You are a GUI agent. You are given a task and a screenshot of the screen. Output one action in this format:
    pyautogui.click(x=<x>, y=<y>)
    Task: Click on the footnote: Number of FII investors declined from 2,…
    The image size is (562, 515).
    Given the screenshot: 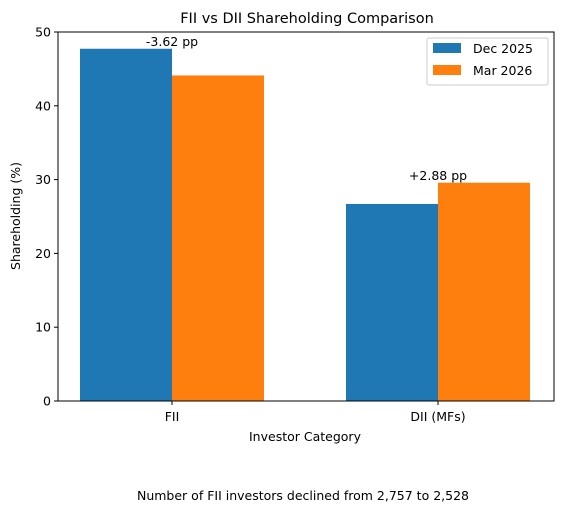 What is the action you would take?
    pyautogui.click(x=303, y=495)
    